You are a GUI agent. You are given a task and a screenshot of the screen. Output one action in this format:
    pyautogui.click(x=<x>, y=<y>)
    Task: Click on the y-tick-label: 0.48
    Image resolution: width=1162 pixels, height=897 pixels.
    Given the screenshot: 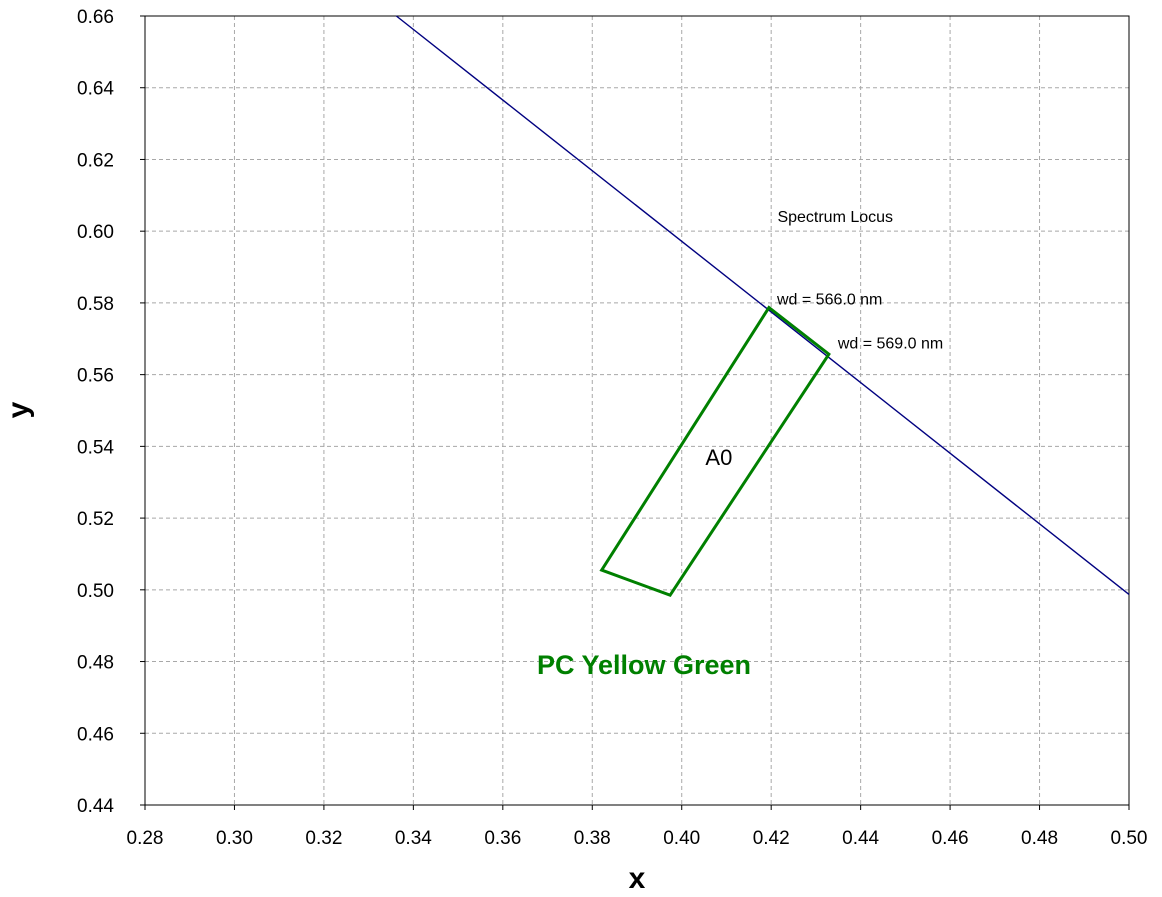 What is the action you would take?
    pyautogui.click(x=95, y=663)
    